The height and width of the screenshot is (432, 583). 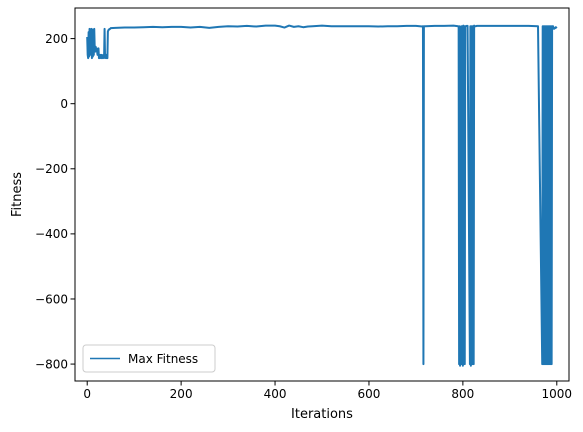 I want to click on legend: Max Fitness, so click(x=149, y=358).